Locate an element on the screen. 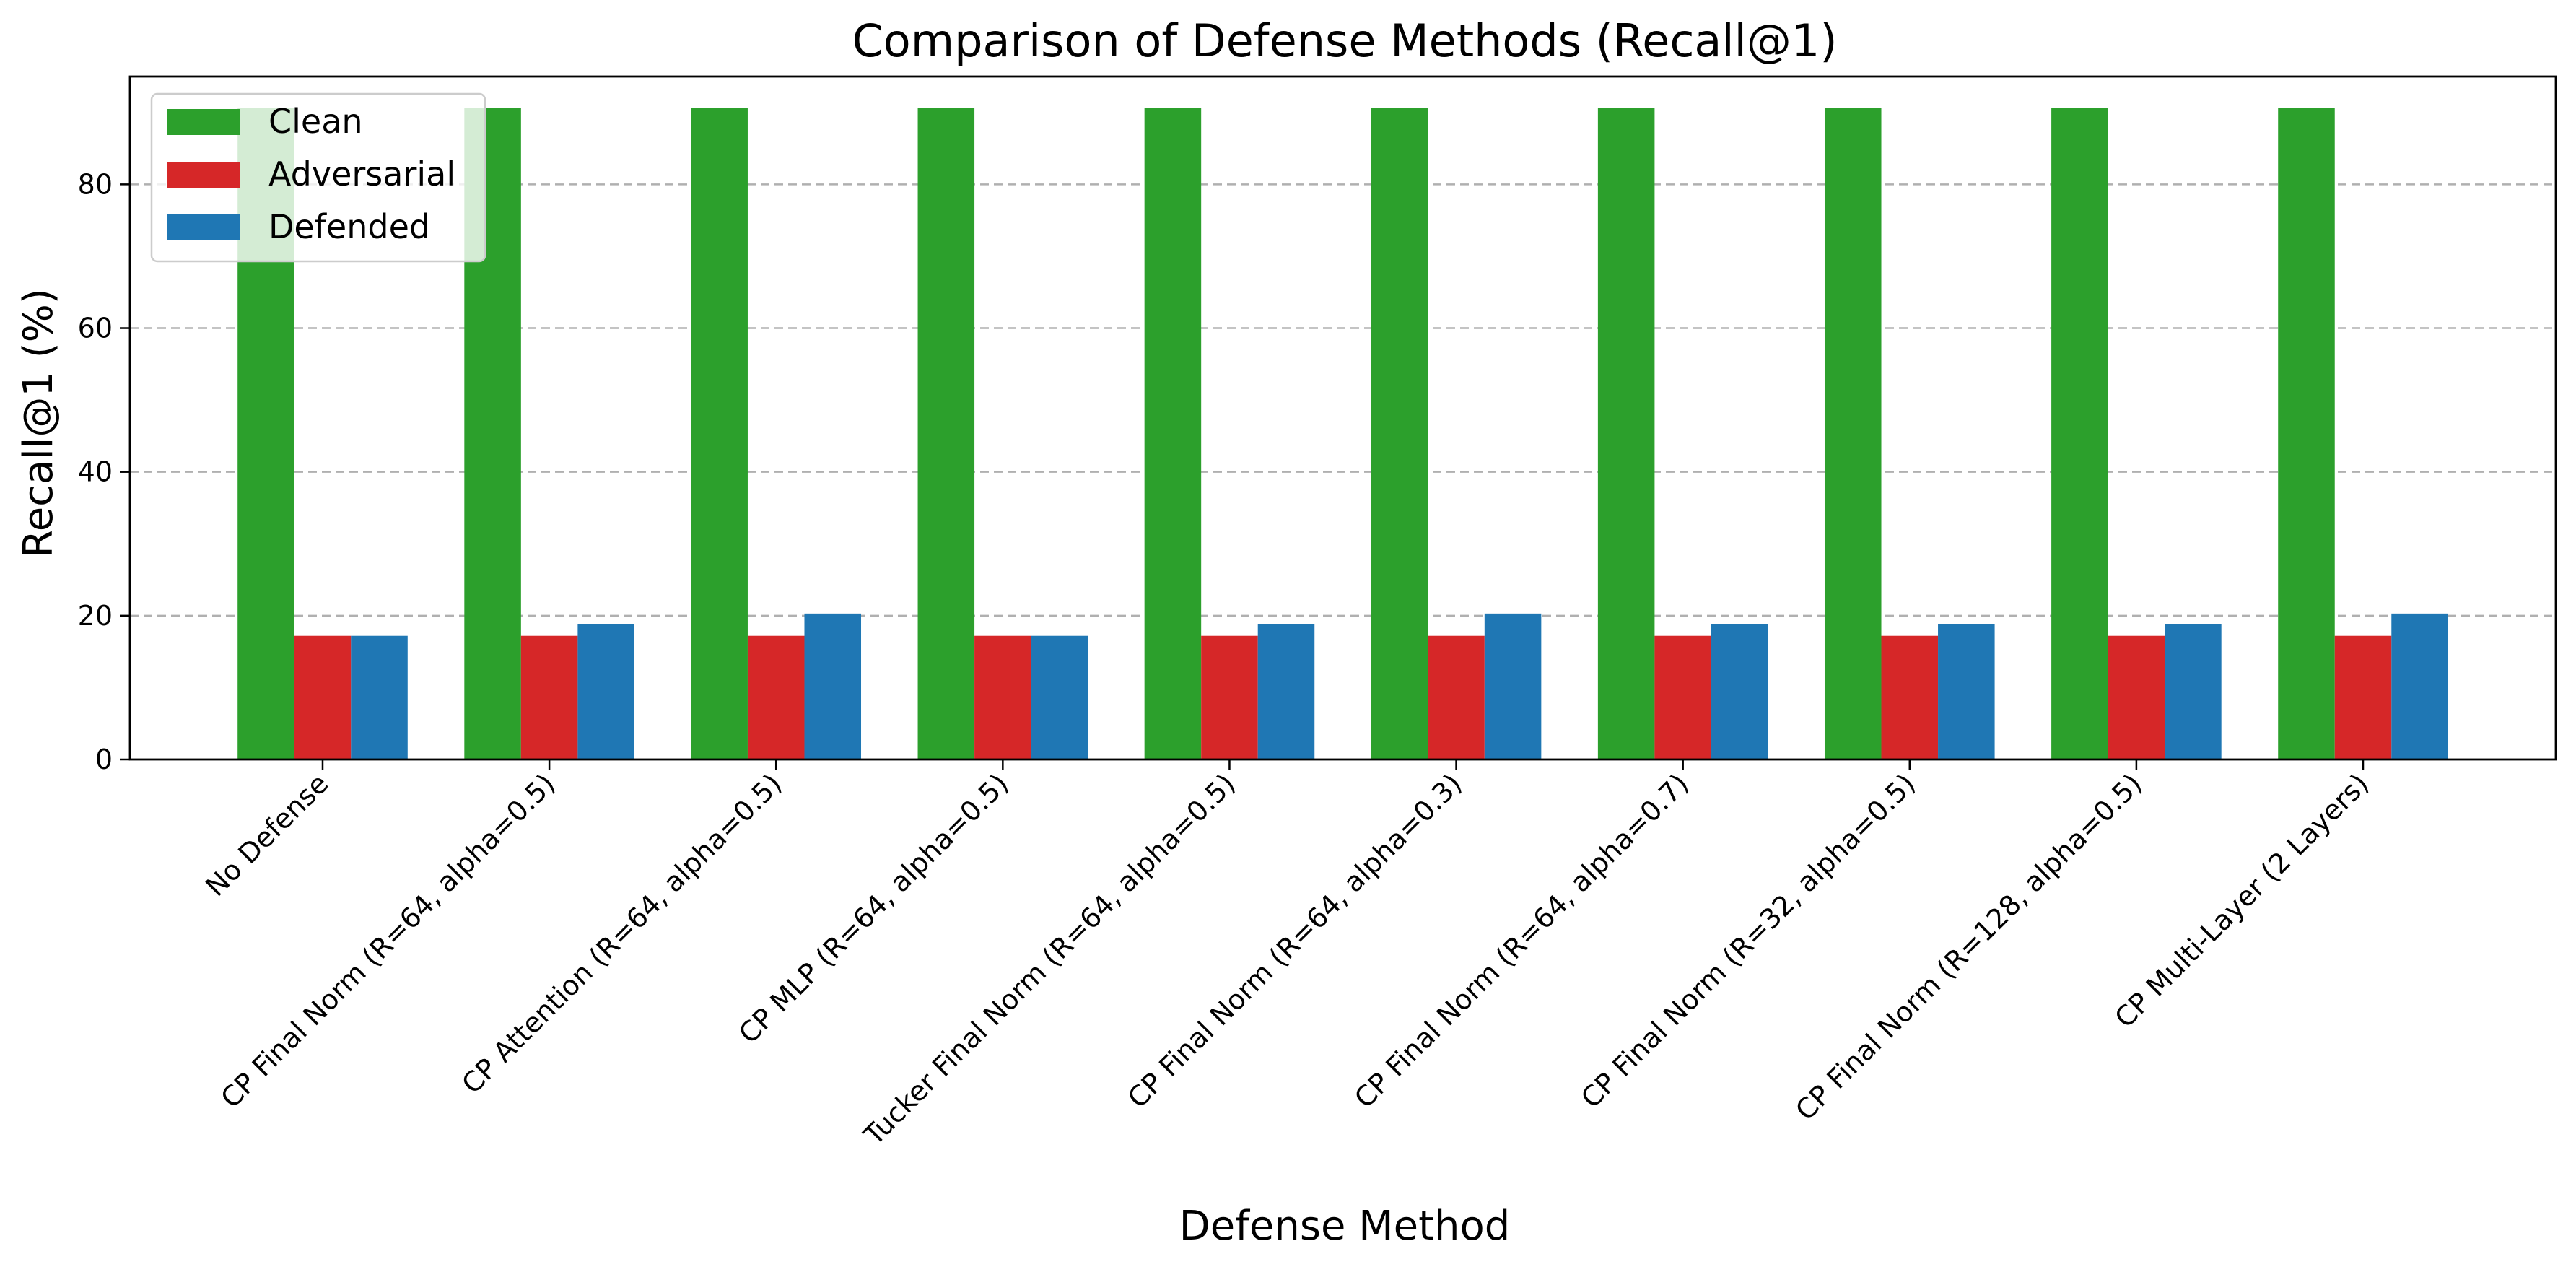 The height and width of the screenshot is (1272, 2576). y-tick-label: 20 is located at coordinates (95, 616).